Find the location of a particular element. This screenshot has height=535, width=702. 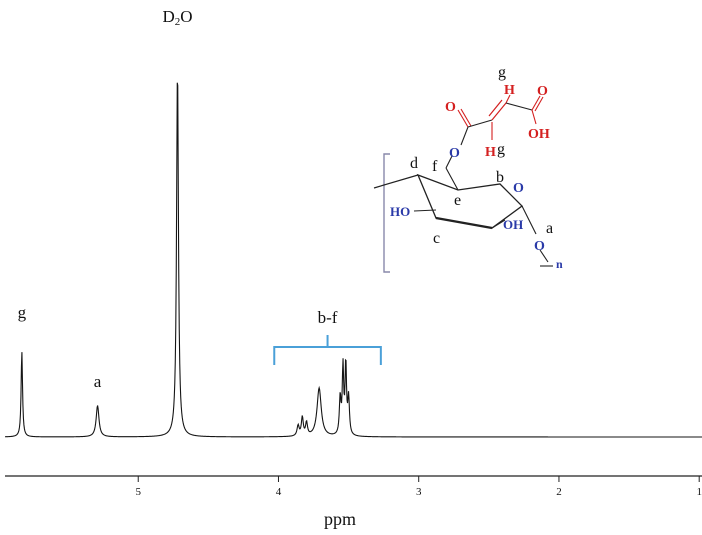

x-axis-ticks: 5 4 3 2 1 is located at coordinates (418, 487).